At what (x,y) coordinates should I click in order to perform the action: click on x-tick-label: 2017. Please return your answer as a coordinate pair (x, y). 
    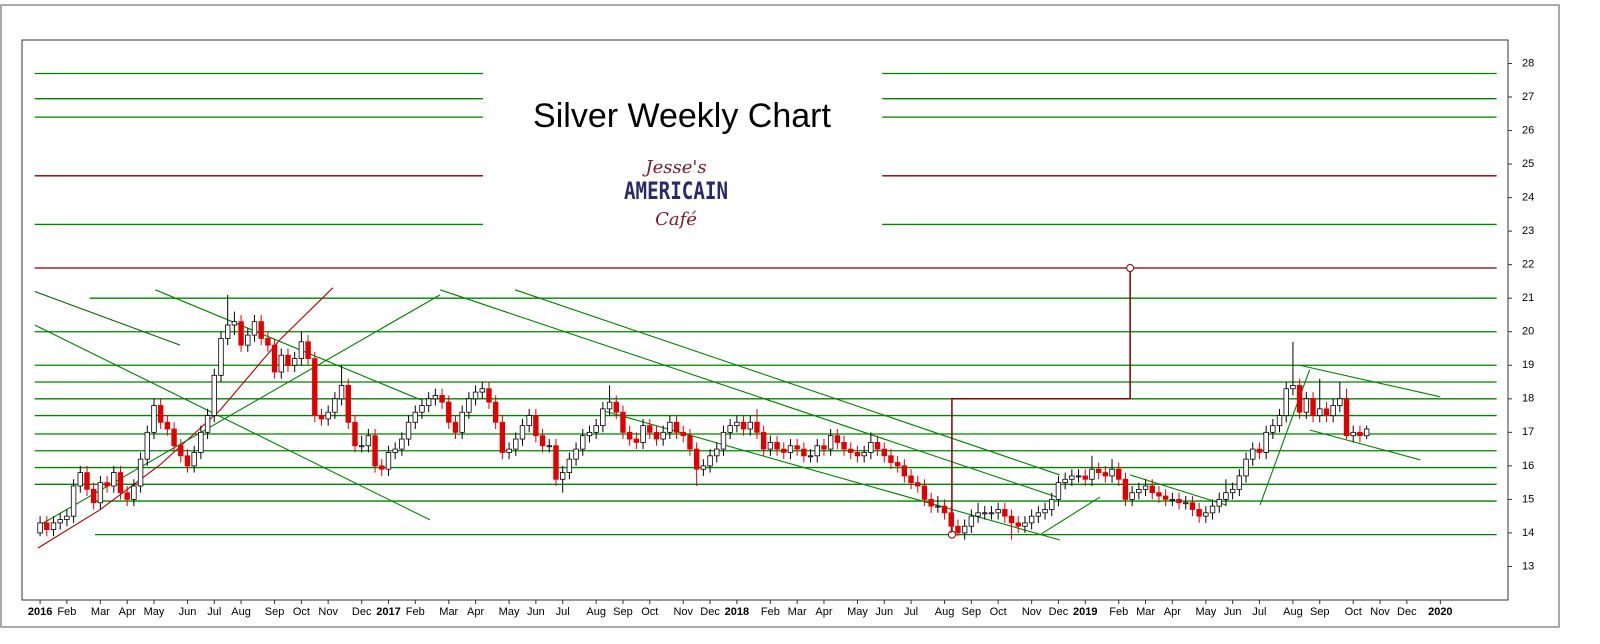
    Looking at the image, I should click on (388, 612).